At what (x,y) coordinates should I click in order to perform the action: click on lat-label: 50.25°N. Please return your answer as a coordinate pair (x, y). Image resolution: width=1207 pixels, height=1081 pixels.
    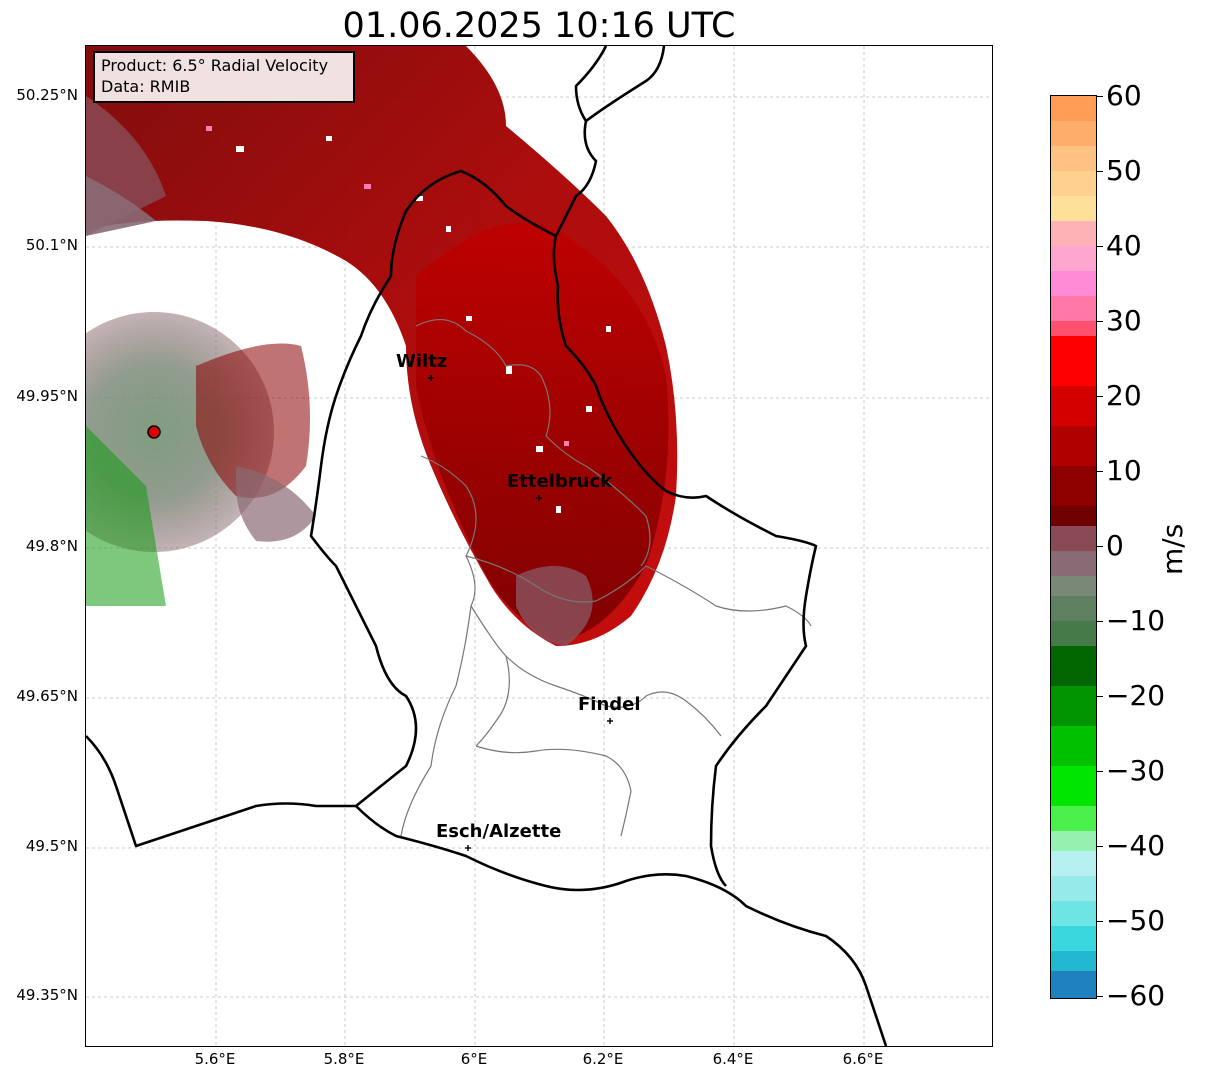
    Looking at the image, I should click on (47, 95).